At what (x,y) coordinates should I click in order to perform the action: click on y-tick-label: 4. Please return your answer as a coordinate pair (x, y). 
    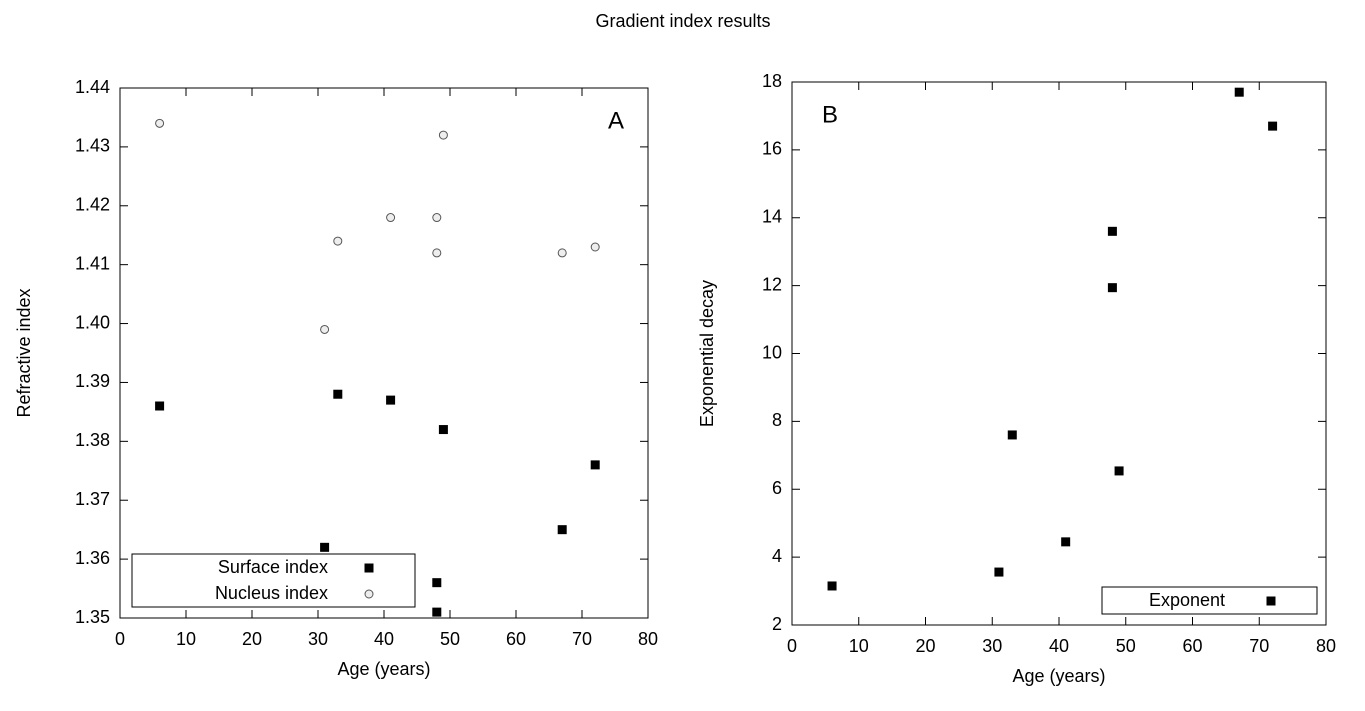
    Looking at the image, I should click on (777, 556).